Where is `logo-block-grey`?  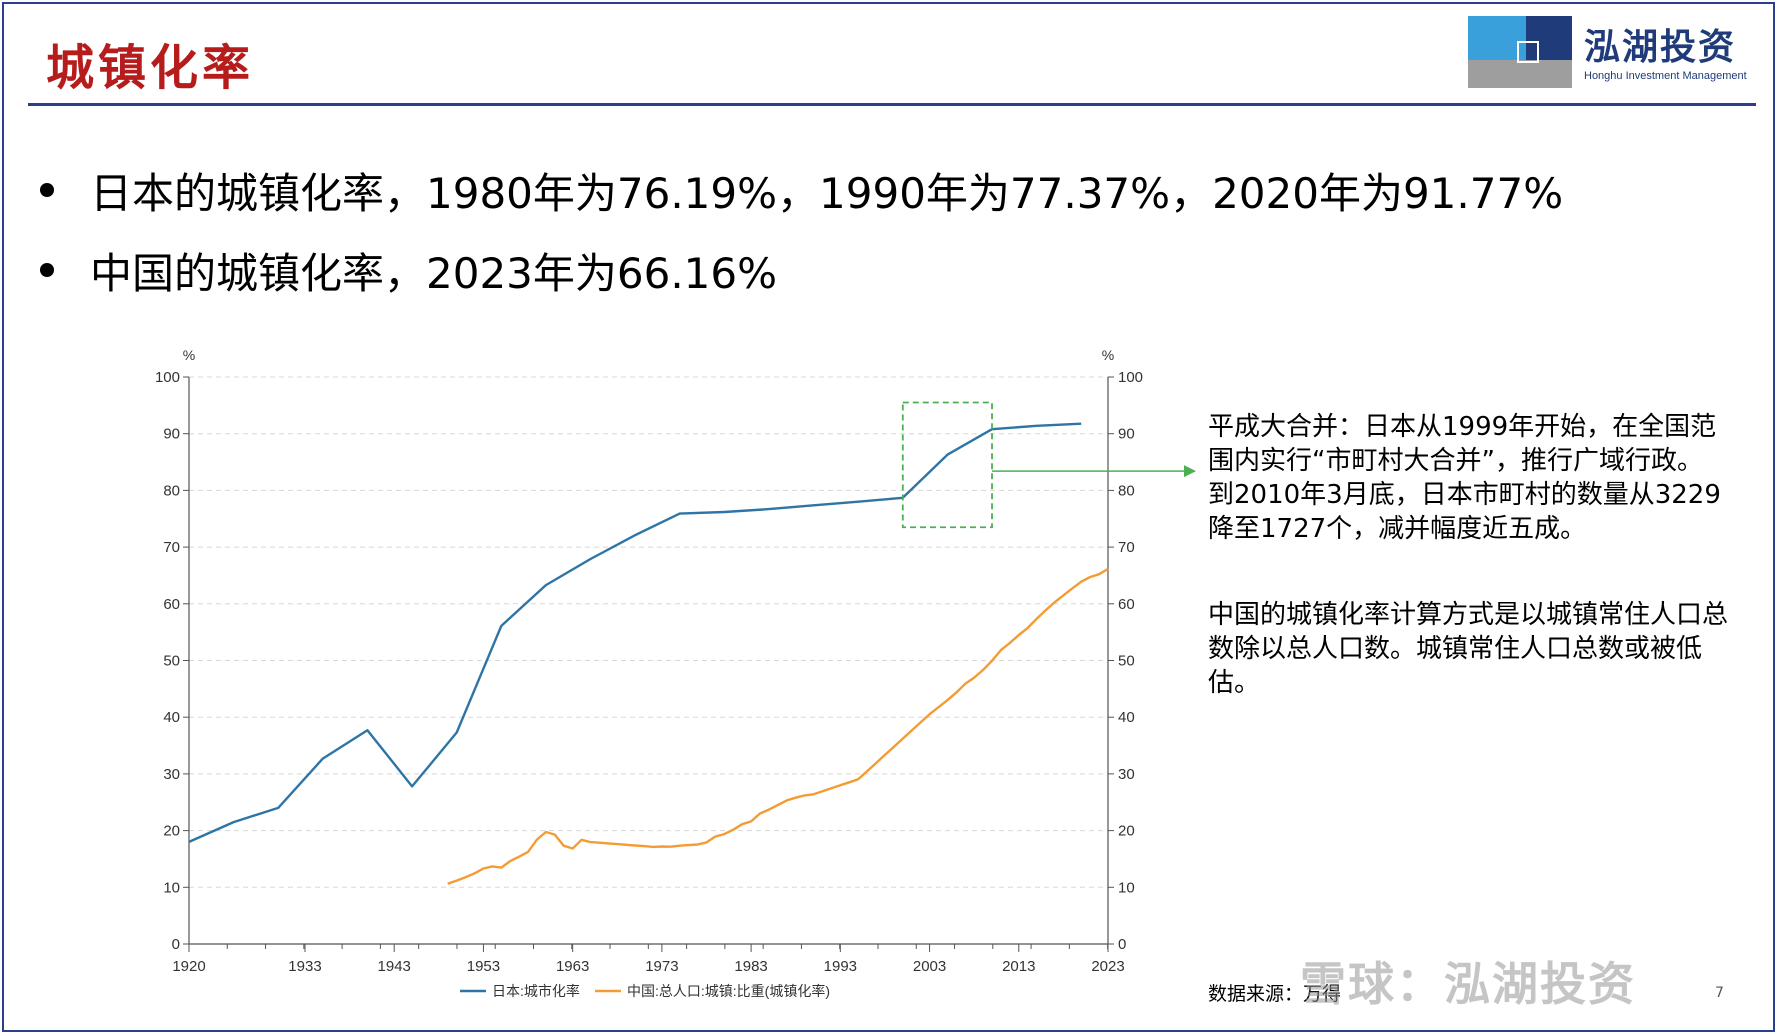 logo-block-grey is located at coordinates (1520, 74).